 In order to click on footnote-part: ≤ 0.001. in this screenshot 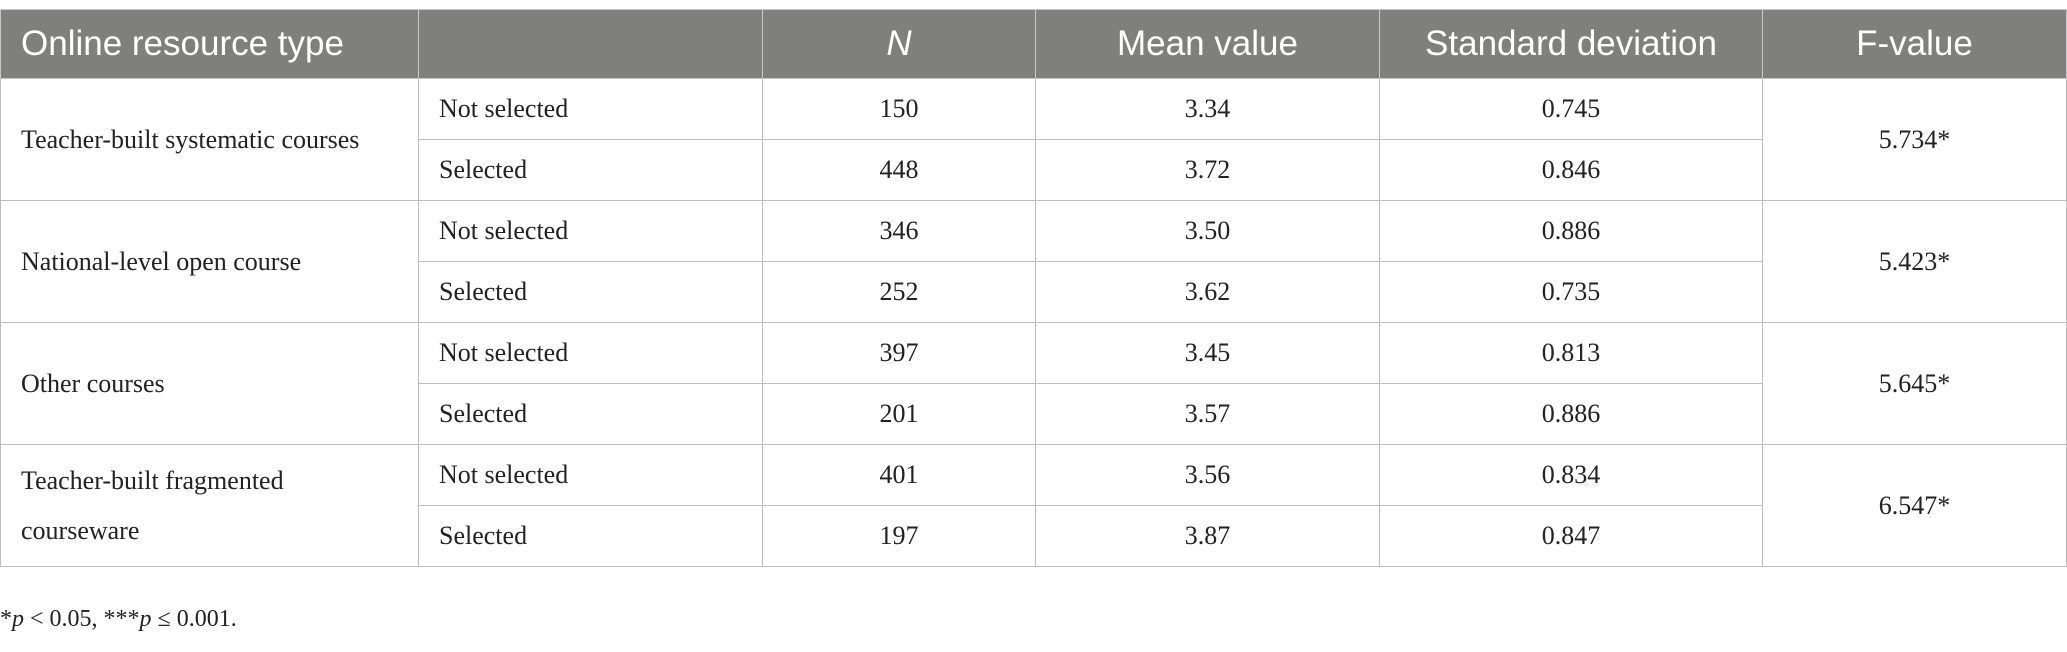, I will do `click(194, 619)`.